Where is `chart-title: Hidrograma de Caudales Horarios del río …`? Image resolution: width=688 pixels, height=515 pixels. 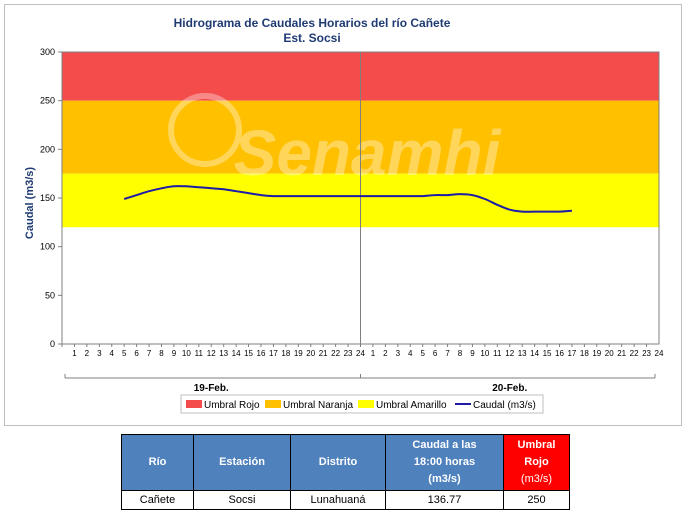
chart-title: Hidrograma de Caudales Horarios del río … is located at coordinates (312, 23).